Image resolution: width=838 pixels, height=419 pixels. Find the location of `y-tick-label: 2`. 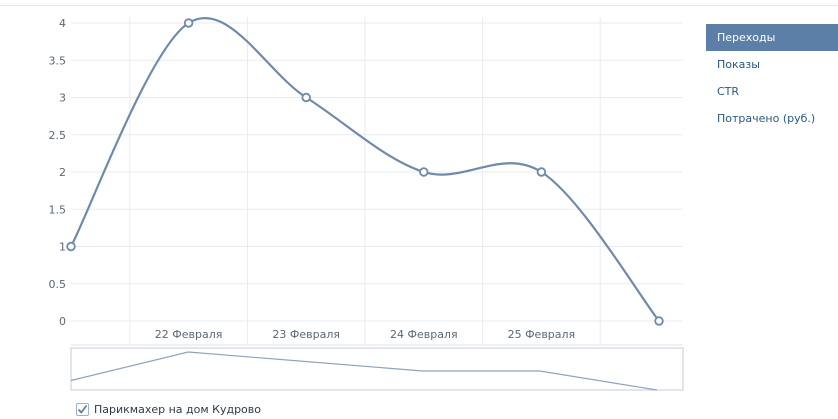

y-tick-label: 2 is located at coordinates (62, 172).